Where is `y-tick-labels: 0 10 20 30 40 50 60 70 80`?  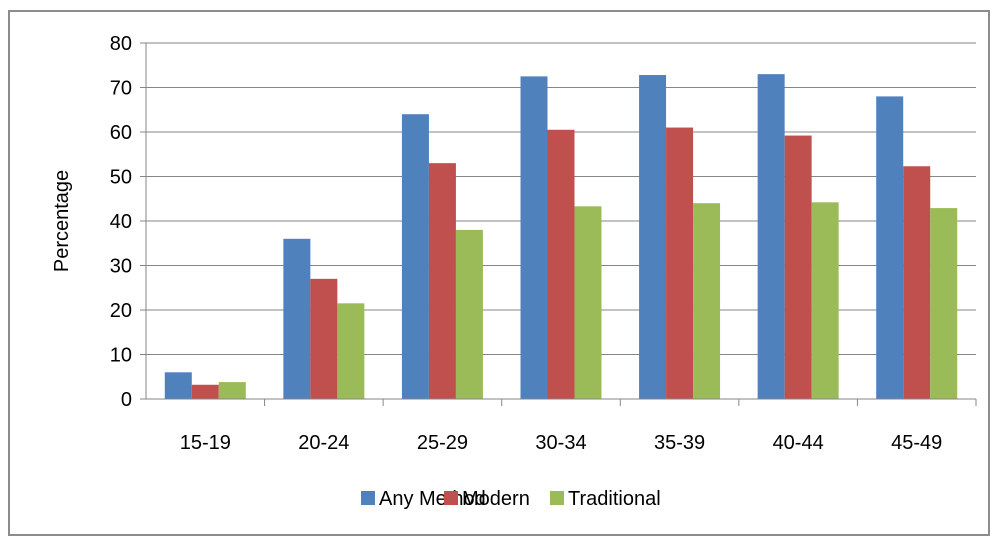 y-tick-labels: 0 10 20 30 40 50 60 70 80 is located at coordinates (121, 222).